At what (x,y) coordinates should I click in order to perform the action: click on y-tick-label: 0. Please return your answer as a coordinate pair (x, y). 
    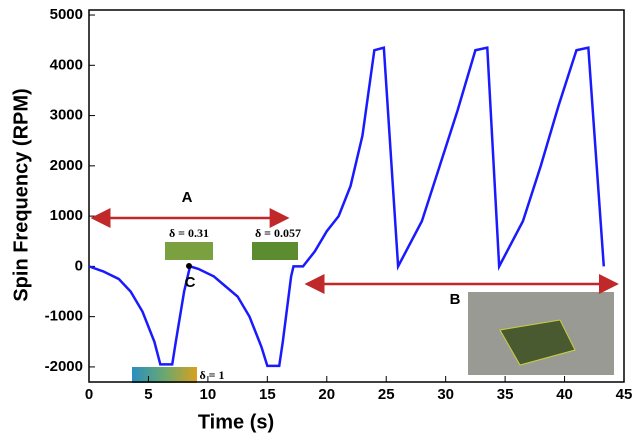
    Looking at the image, I should click on (79, 265).